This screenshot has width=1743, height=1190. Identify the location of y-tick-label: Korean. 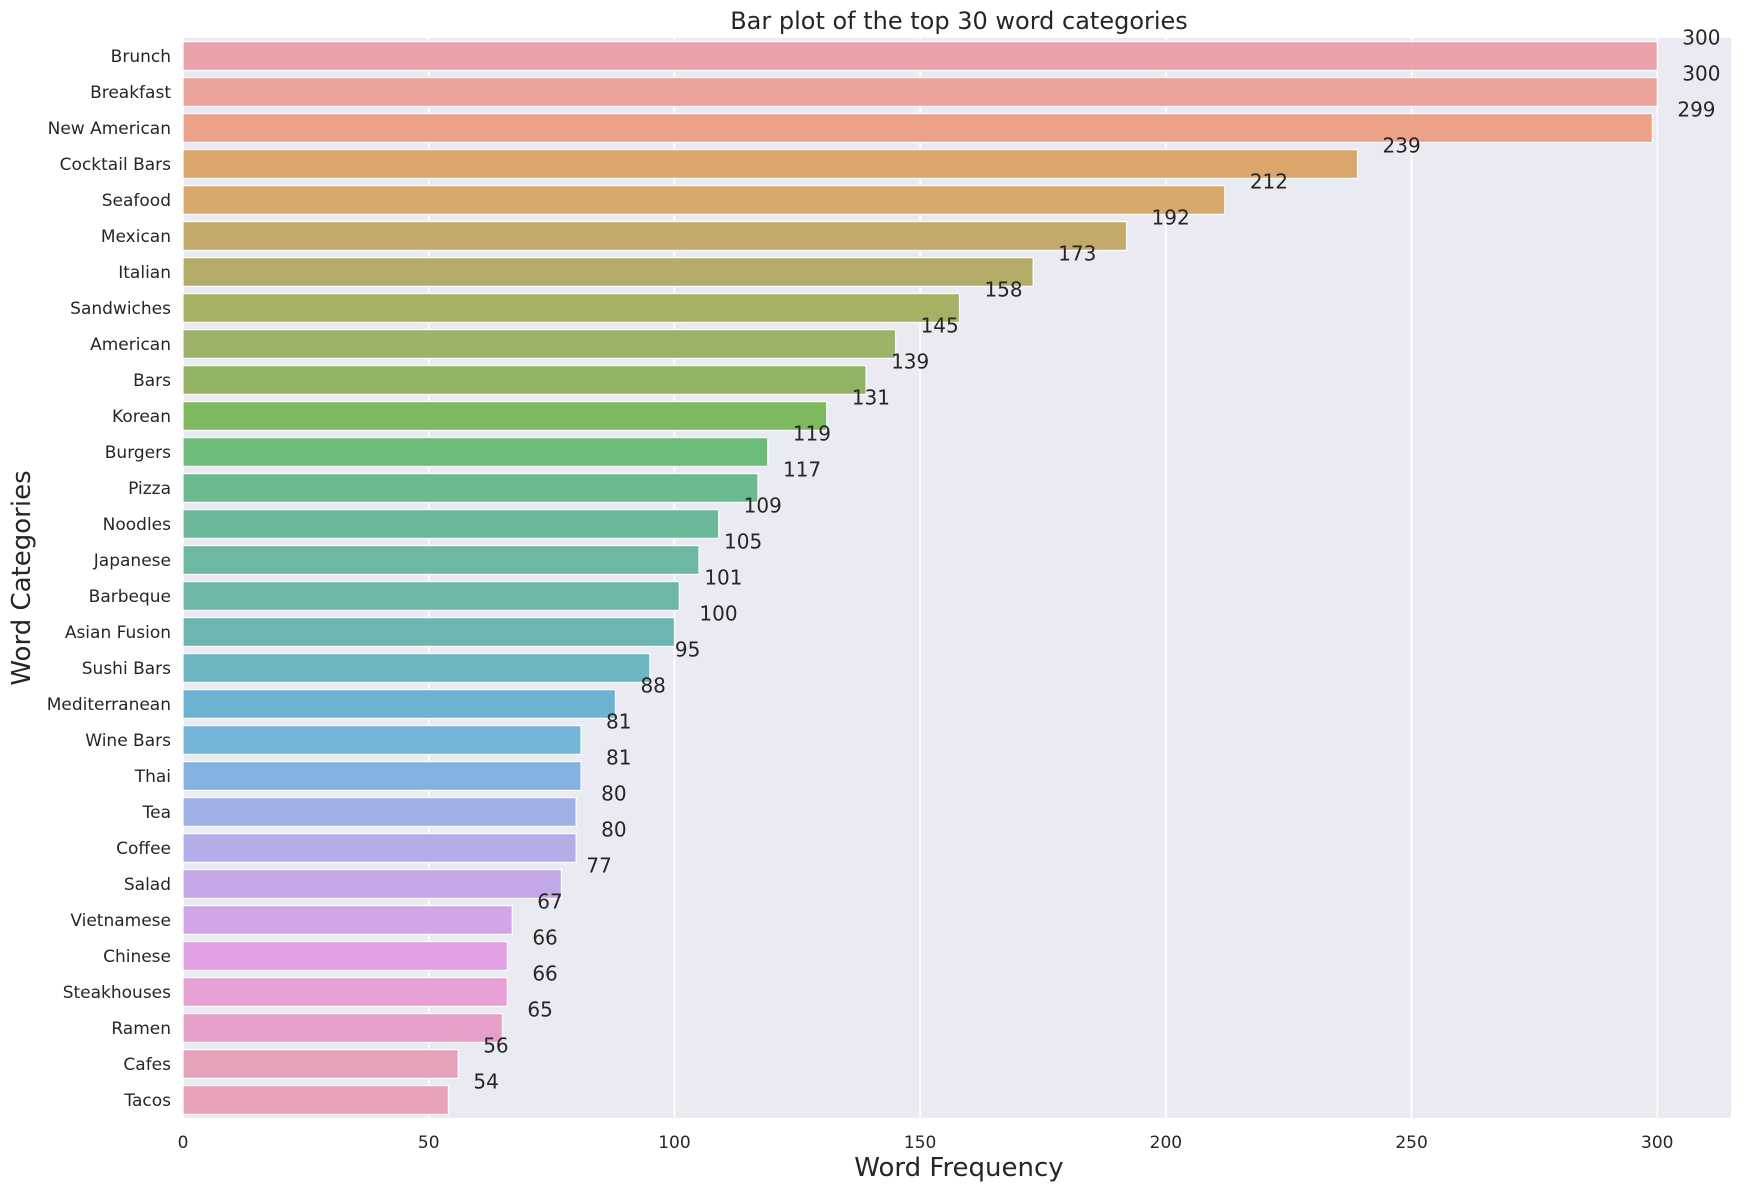
(141, 417).